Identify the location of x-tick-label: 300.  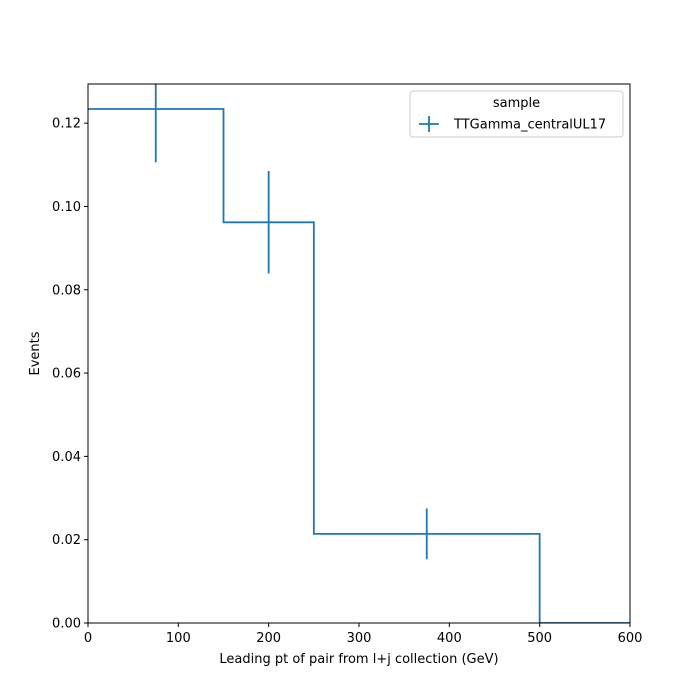
(359, 638).